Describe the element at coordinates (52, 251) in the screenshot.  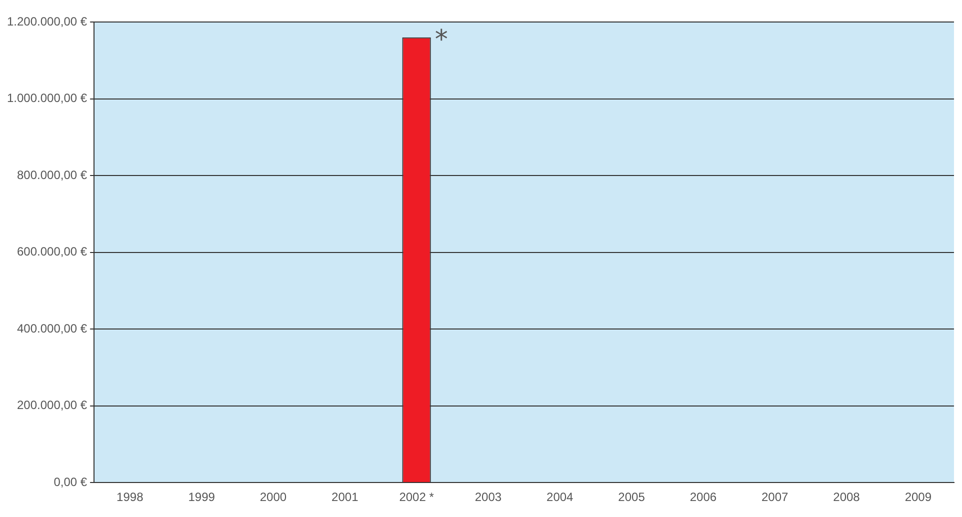
I see `y-tick-label: 600.000,00 €` at that location.